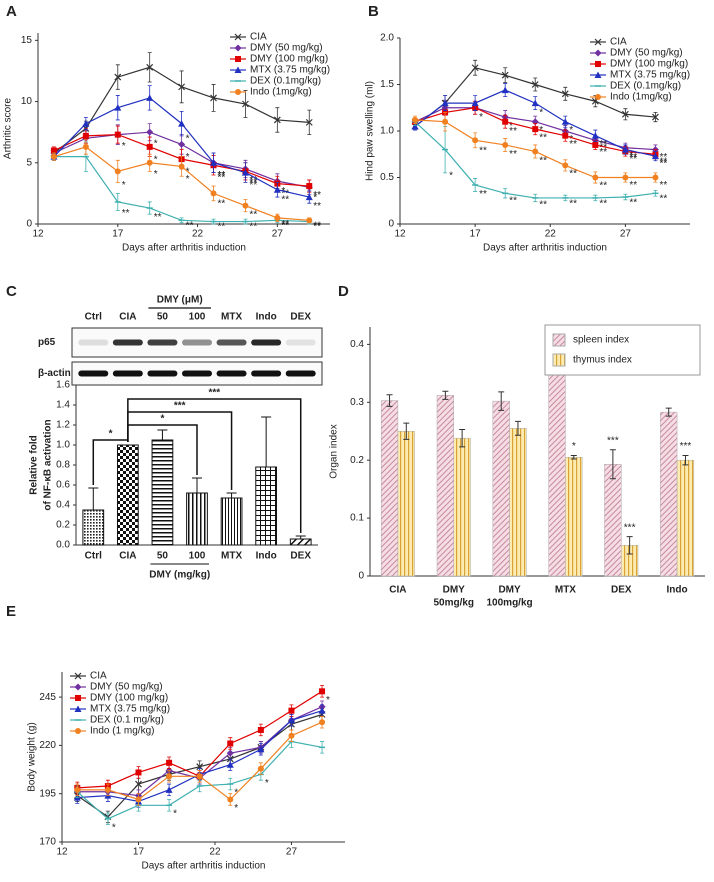 Image resolution: width=714 pixels, height=882 pixels. Describe the element at coordinates (357, 344) in the screenshot. I see `y-tick-label: 0.4` at that location.